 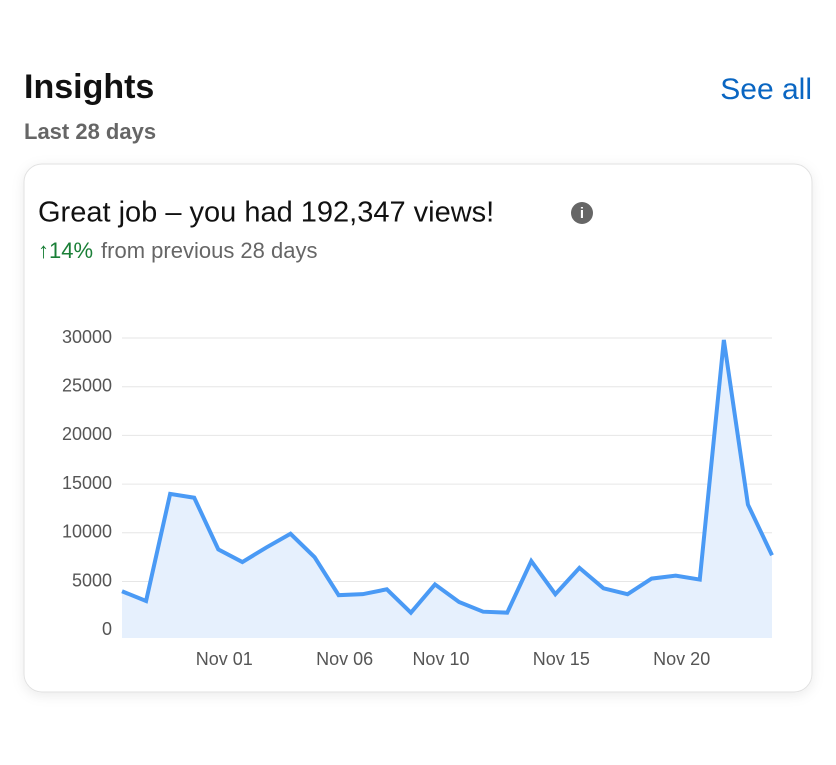 What do you see at coordinates (92, 580) in the screenshot?
I see `y-tick-label: 5000` at bounding box center [92, 580].